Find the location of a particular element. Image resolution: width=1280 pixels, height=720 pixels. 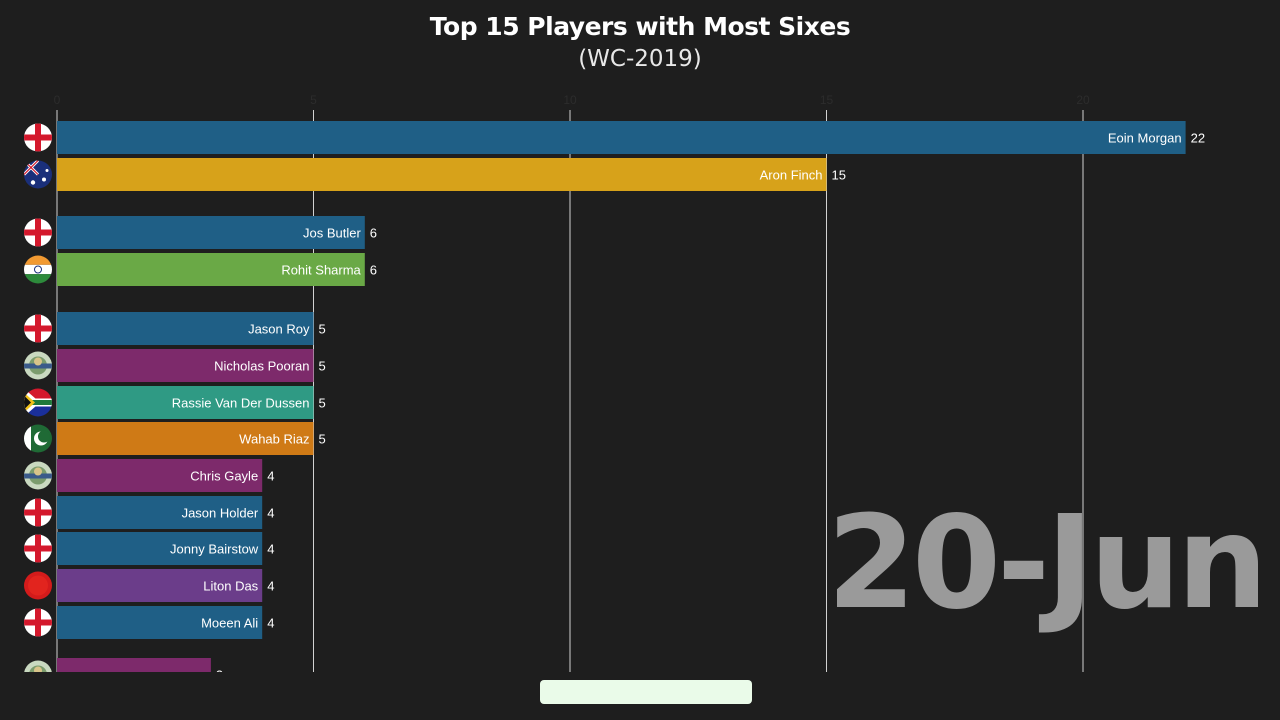

bar-row: Jason Roy 5 is located at coordinates (175, 328).